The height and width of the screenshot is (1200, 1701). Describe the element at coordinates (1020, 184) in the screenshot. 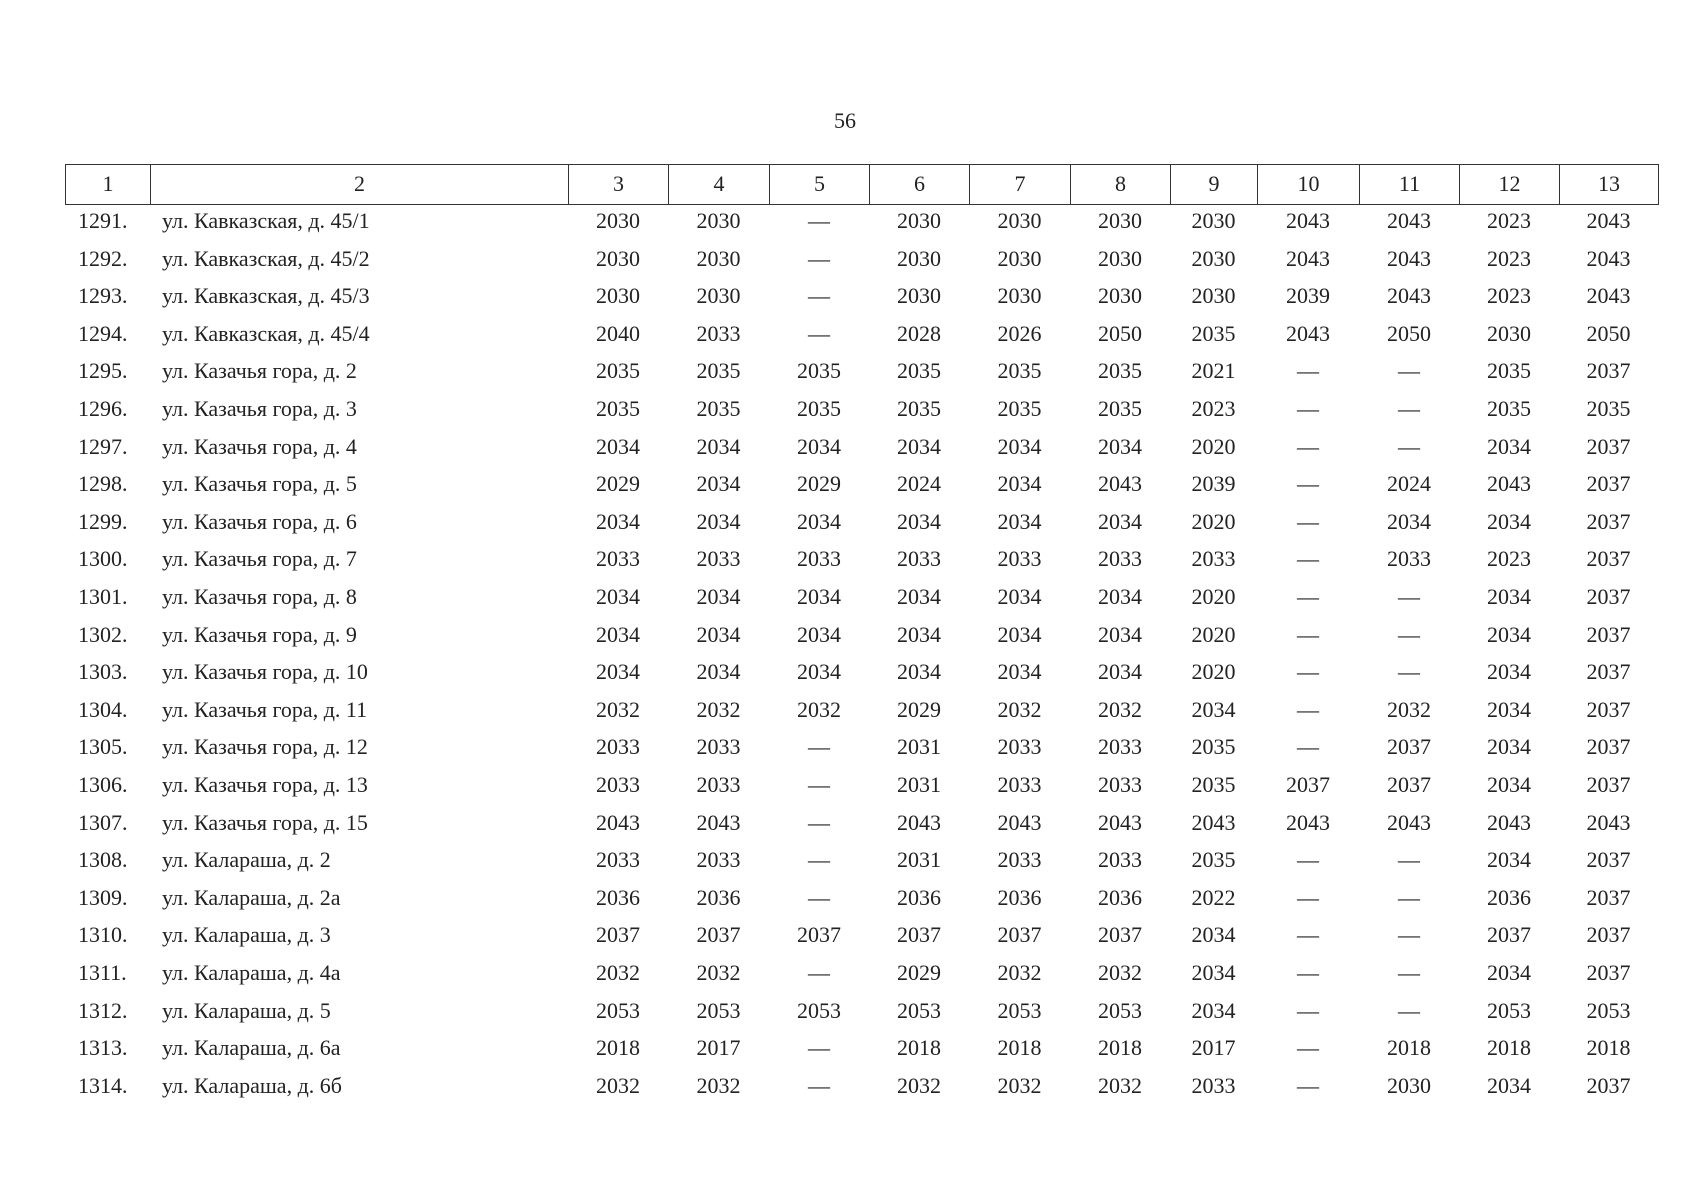

I see `header-cell: 7` at that location.